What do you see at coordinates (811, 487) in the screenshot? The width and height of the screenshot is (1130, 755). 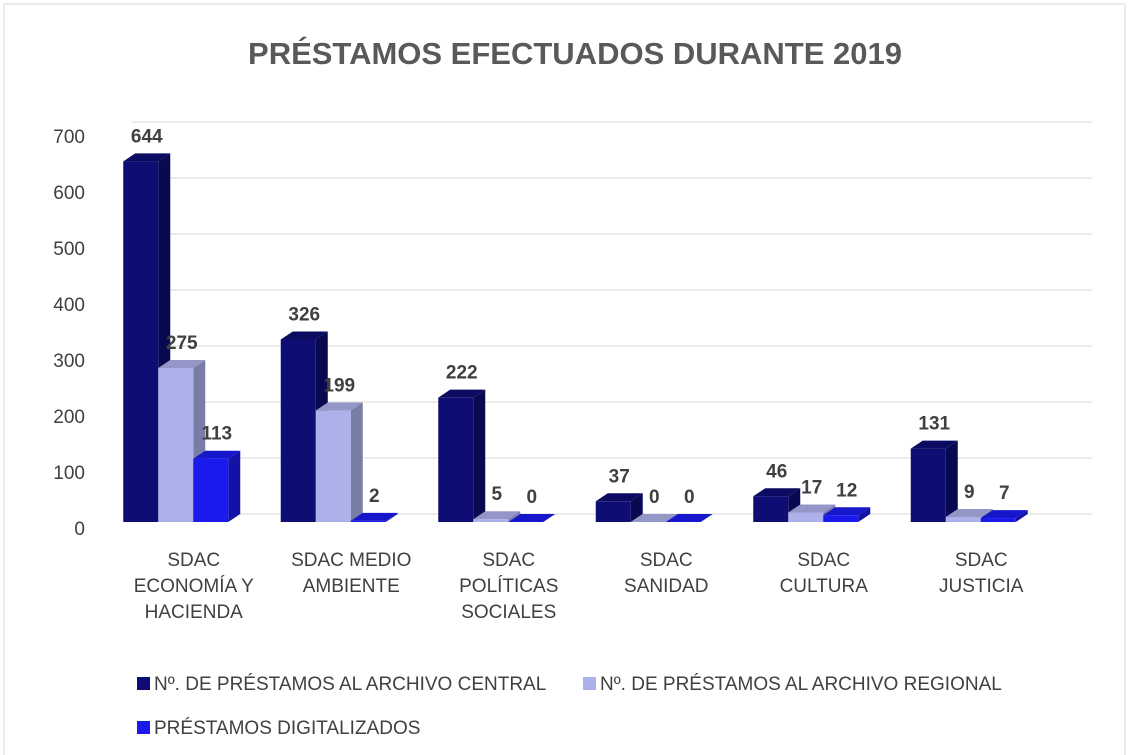 I see `data-label: 17` at bounding box center [811, 487].